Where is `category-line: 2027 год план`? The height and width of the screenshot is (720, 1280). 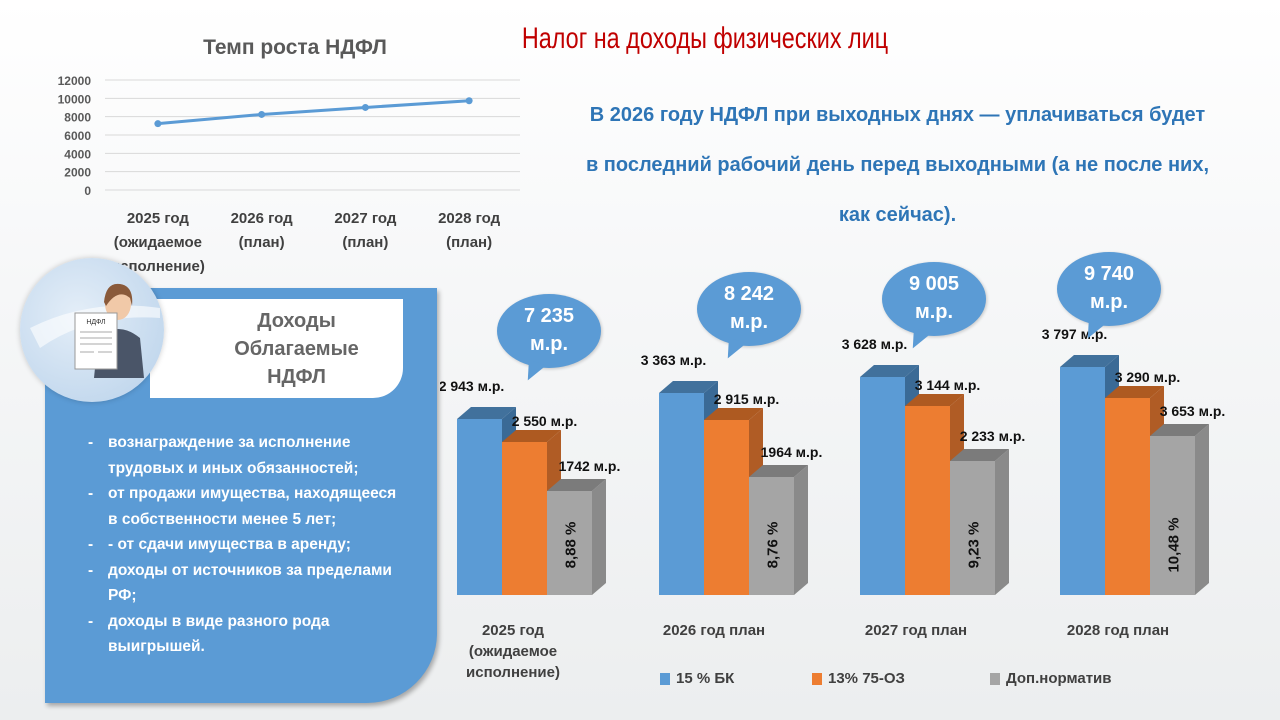
category-line: 2027 год план is located at coordinates (916, 630).